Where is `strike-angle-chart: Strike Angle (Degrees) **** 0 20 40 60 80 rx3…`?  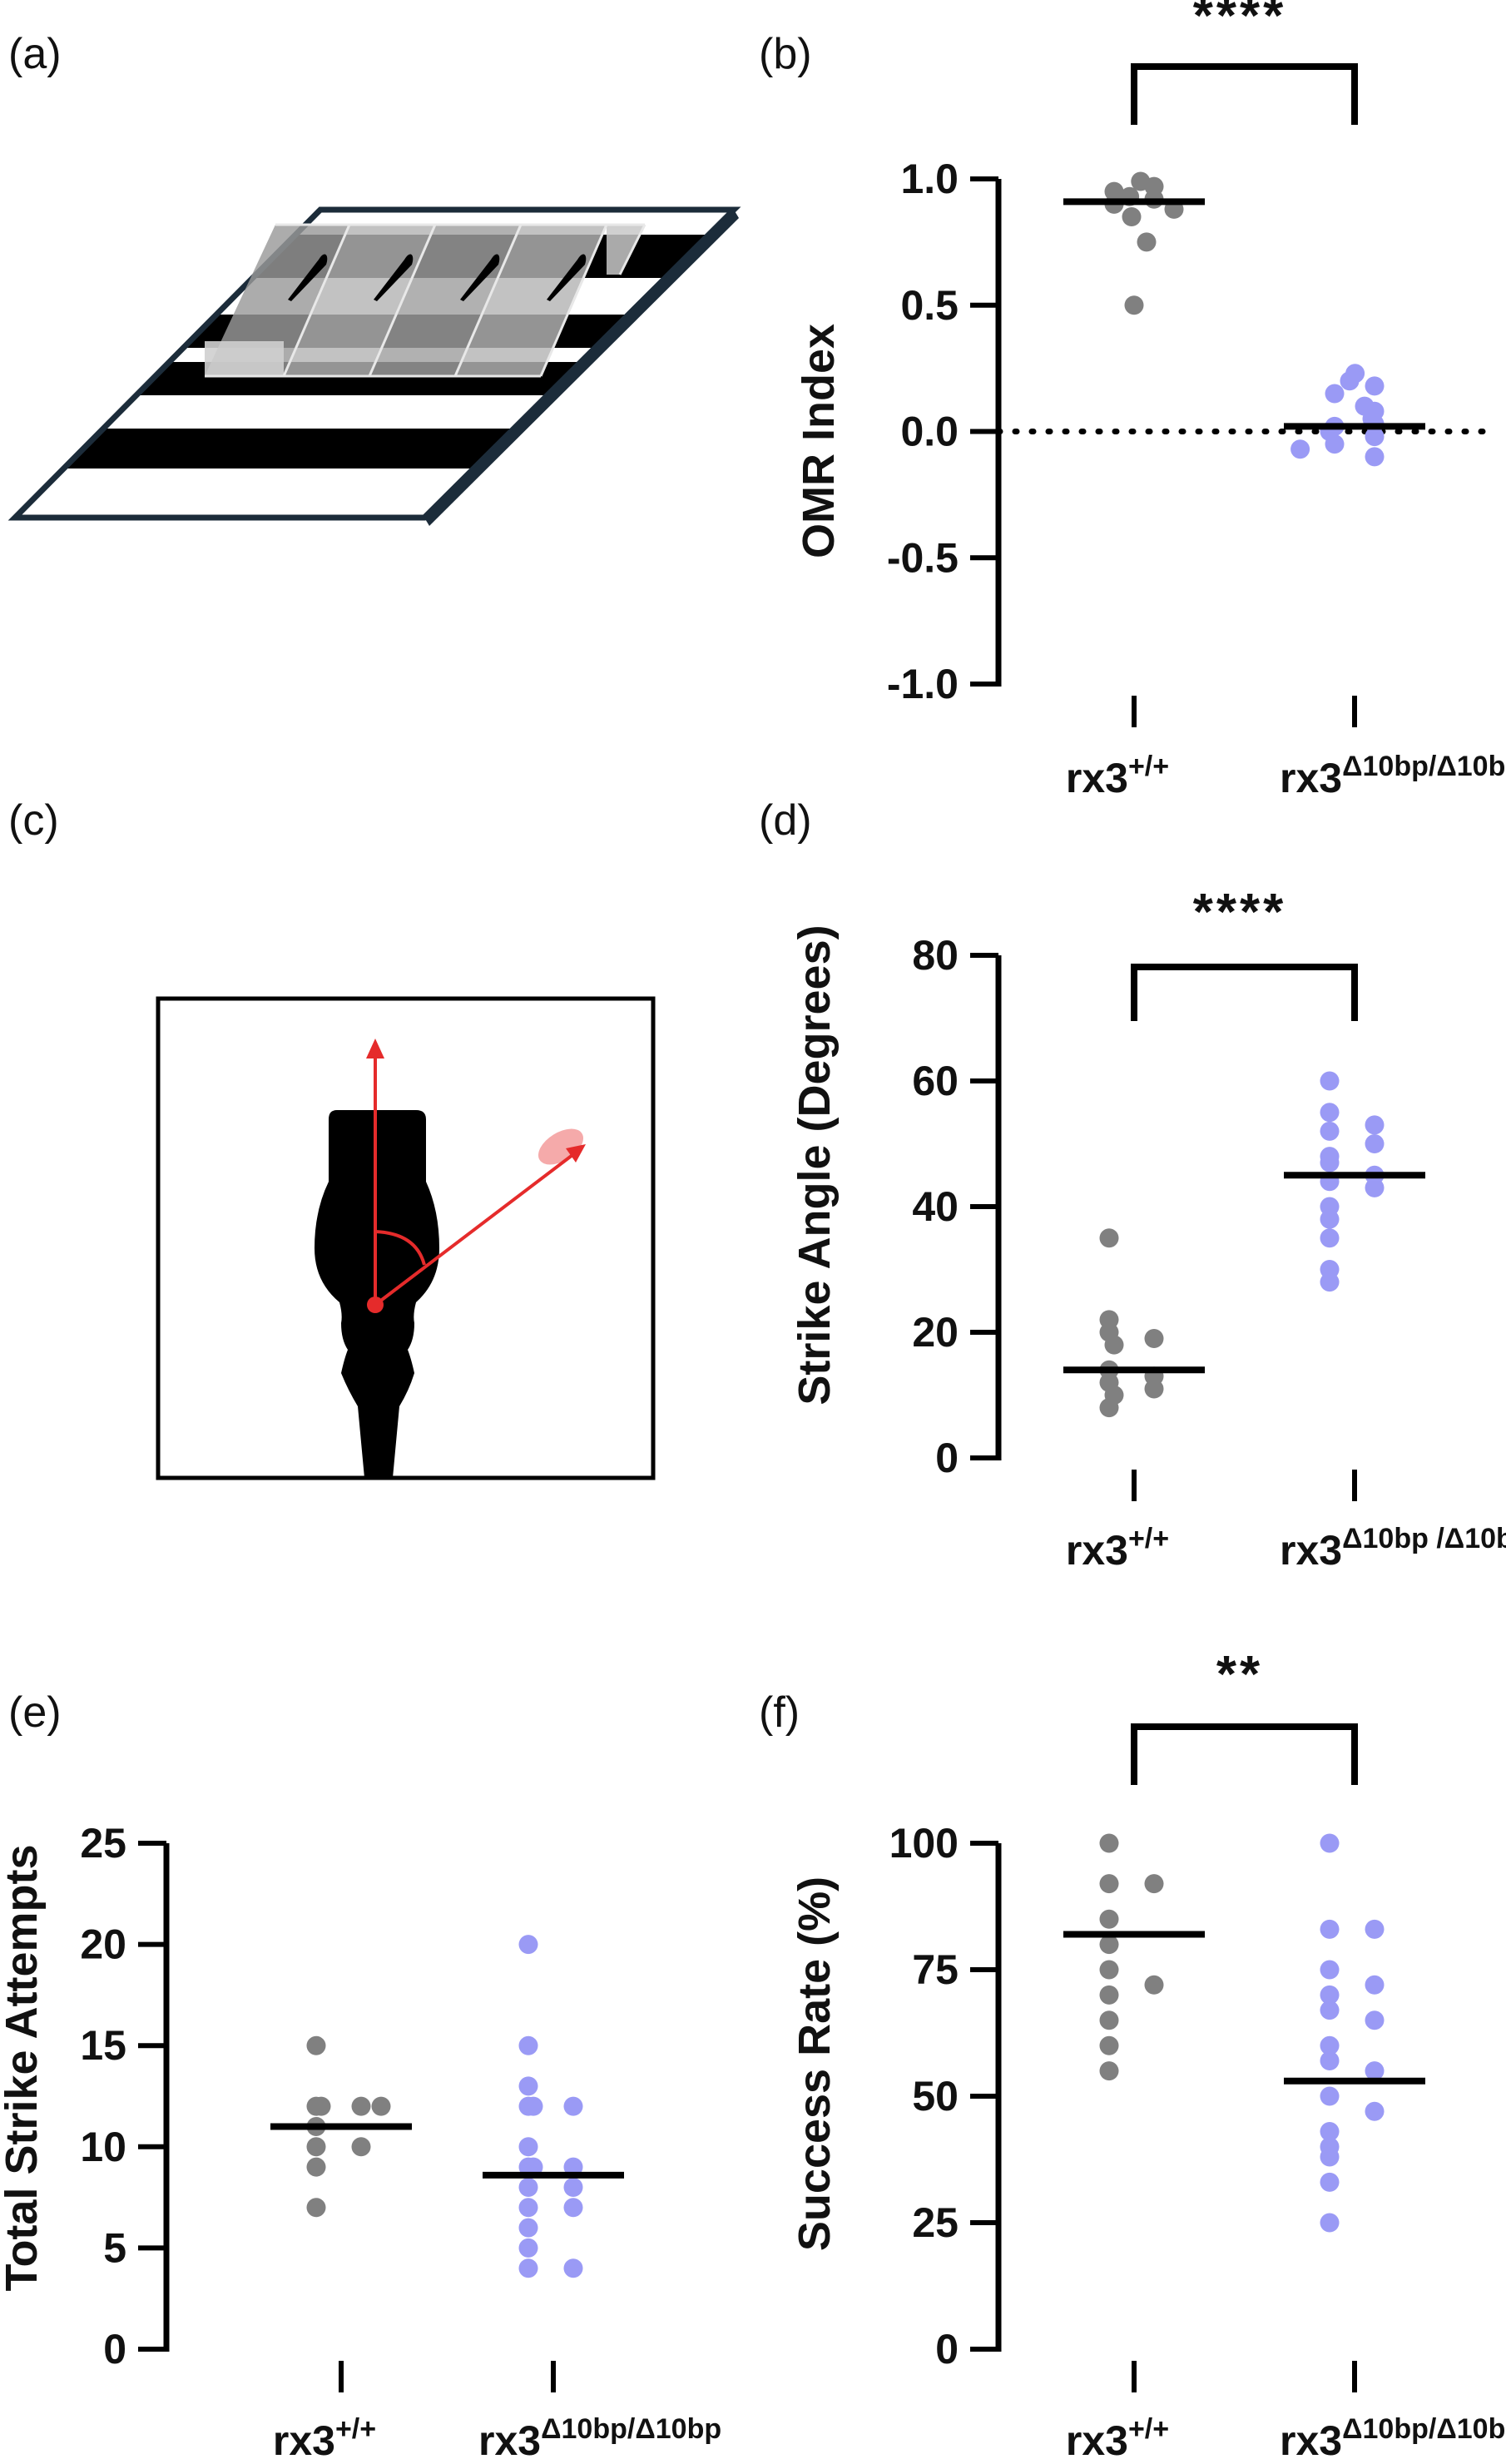 strike-angle-chart: Strike Angle (Degrees) **** 0 20 40 60 80 rx3… is located at coordinates (1148, 1229).